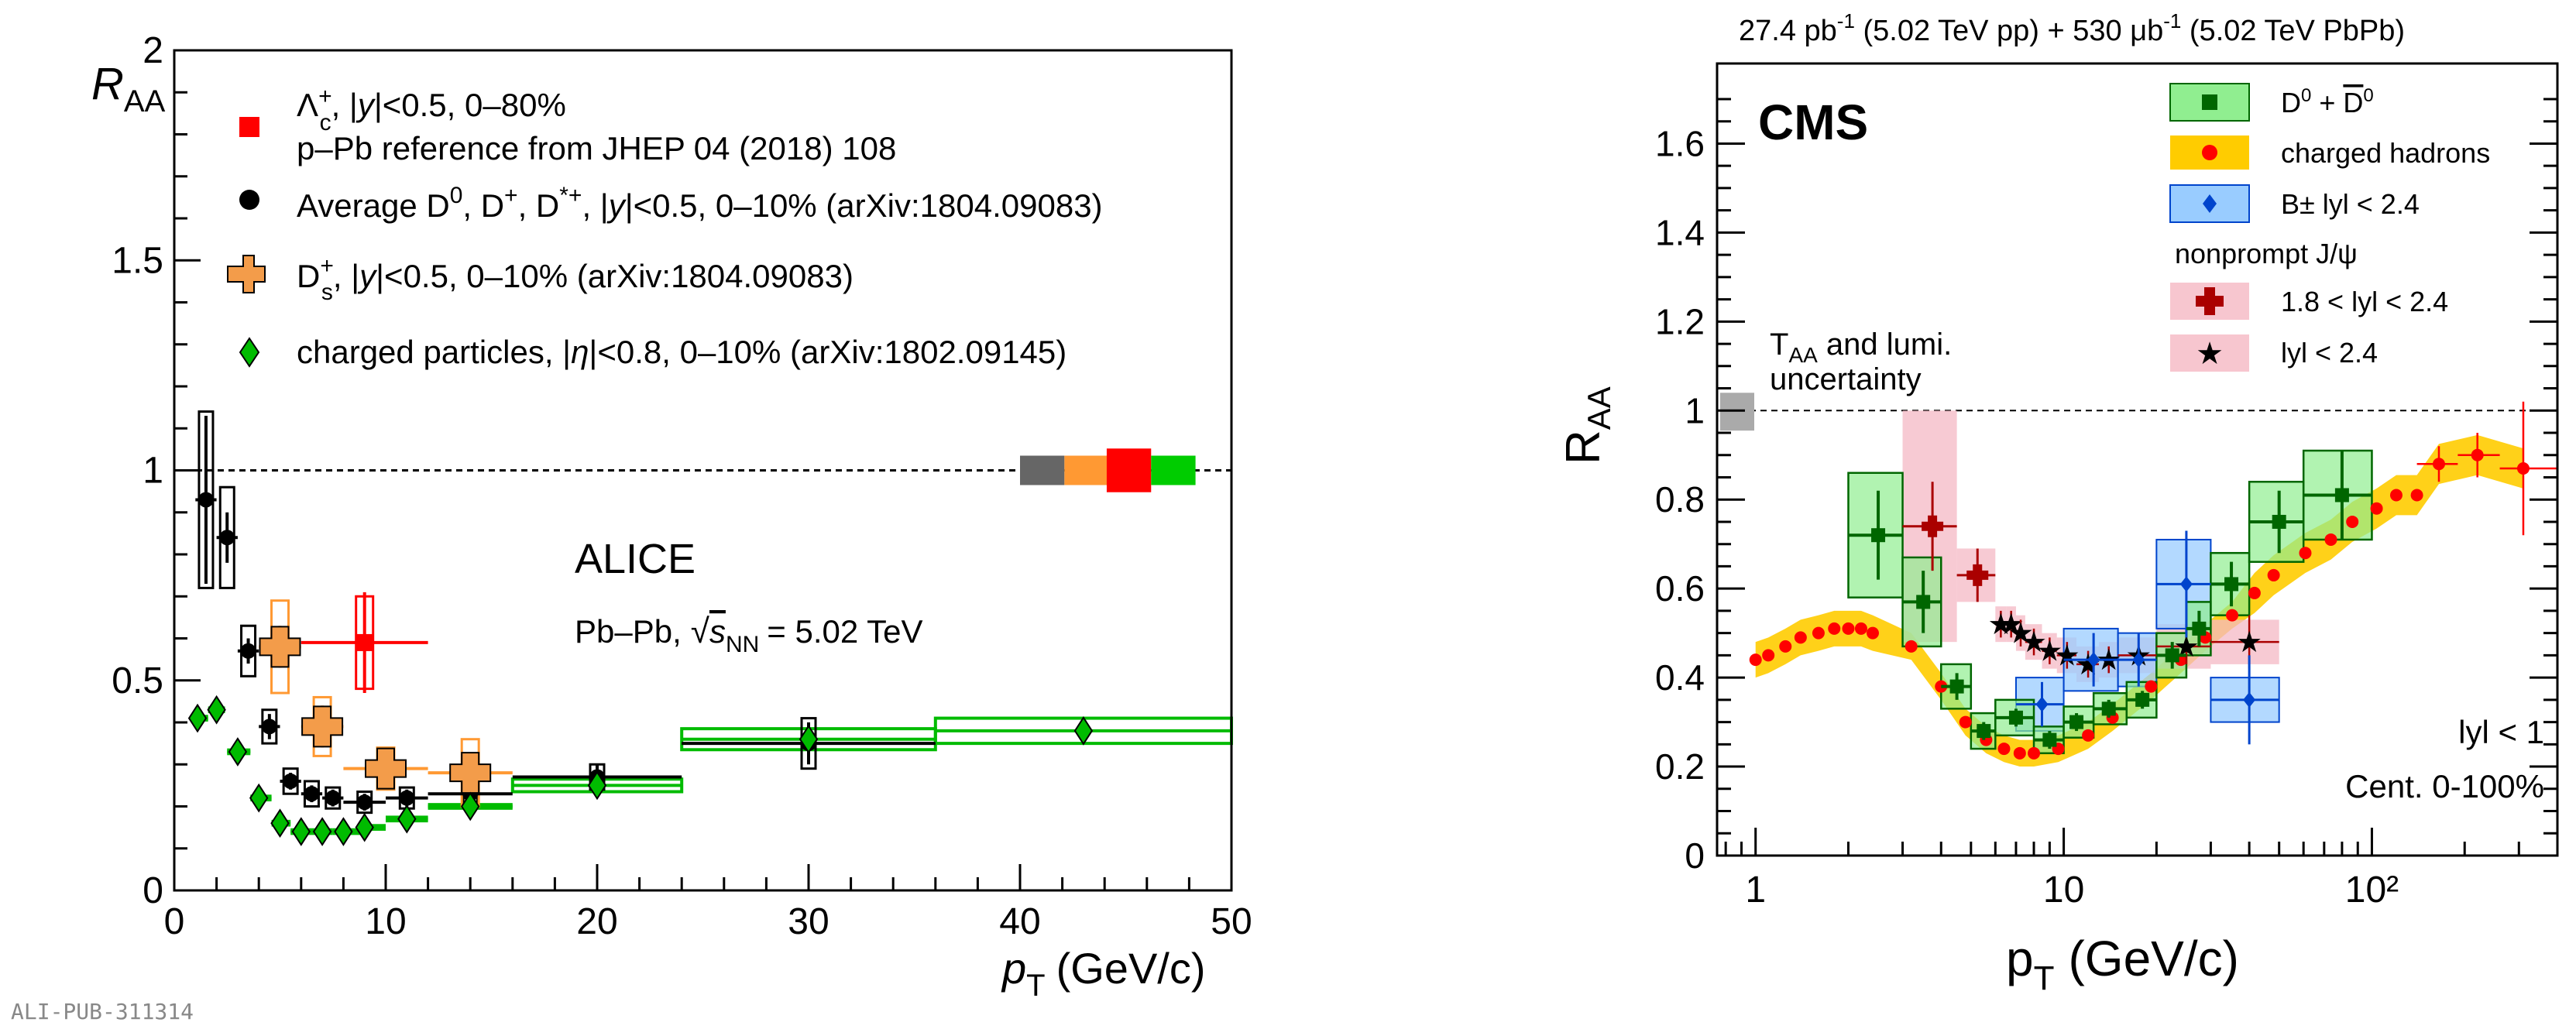 This screenshot has width=2576, height=1029. Describe the element at coordinates (1587, 426) in the screenshot. I see `cms-y-axis-label: RAA` at that location.